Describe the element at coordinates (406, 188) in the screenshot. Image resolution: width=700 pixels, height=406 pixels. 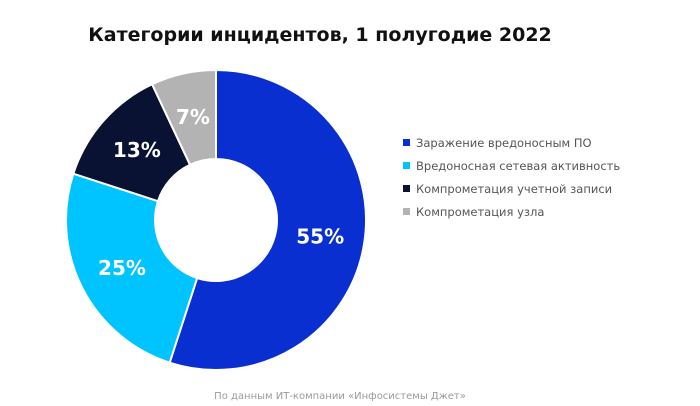
I see `legend-swatch-account` at that location.